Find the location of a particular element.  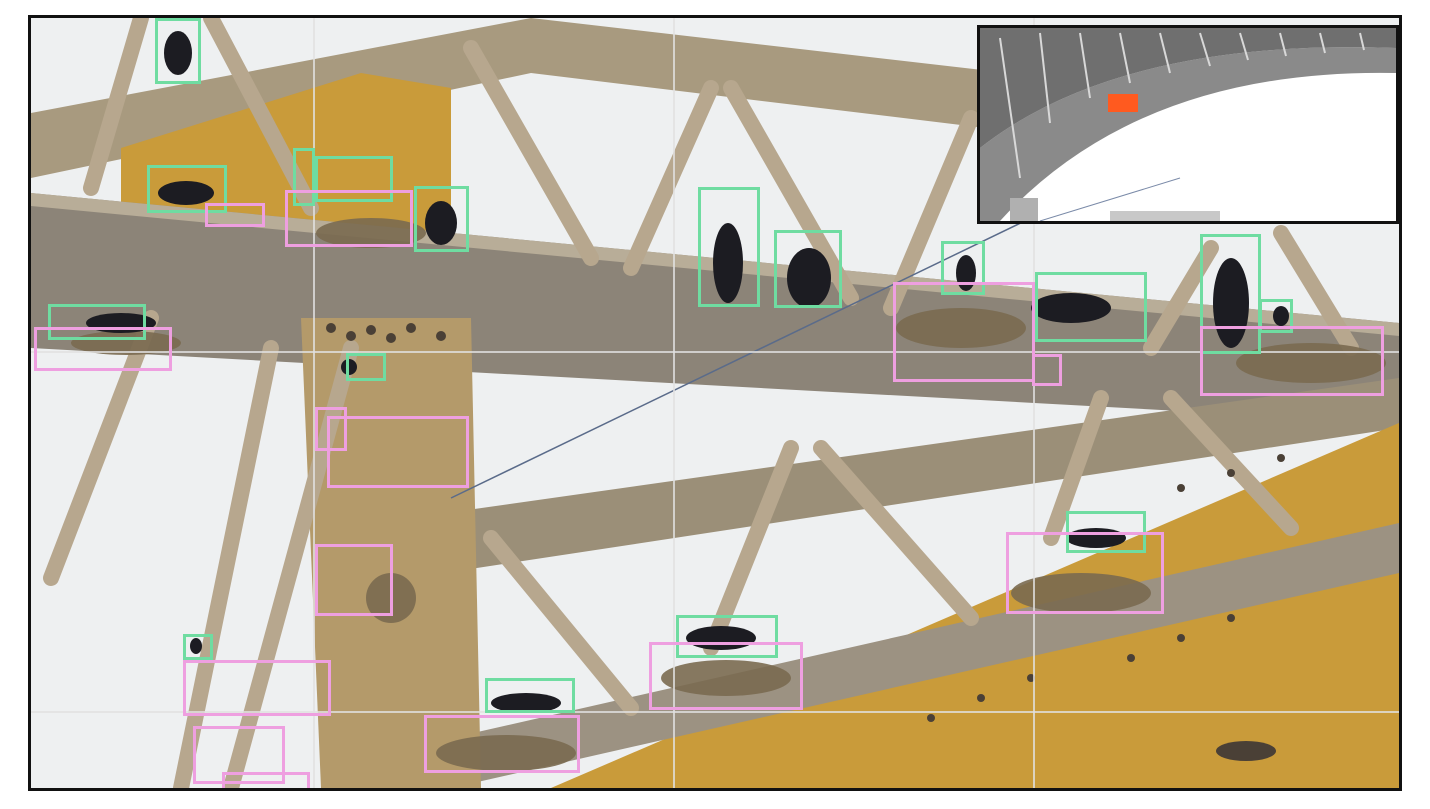

bridge-arch is located at coordinates (1188, 134).